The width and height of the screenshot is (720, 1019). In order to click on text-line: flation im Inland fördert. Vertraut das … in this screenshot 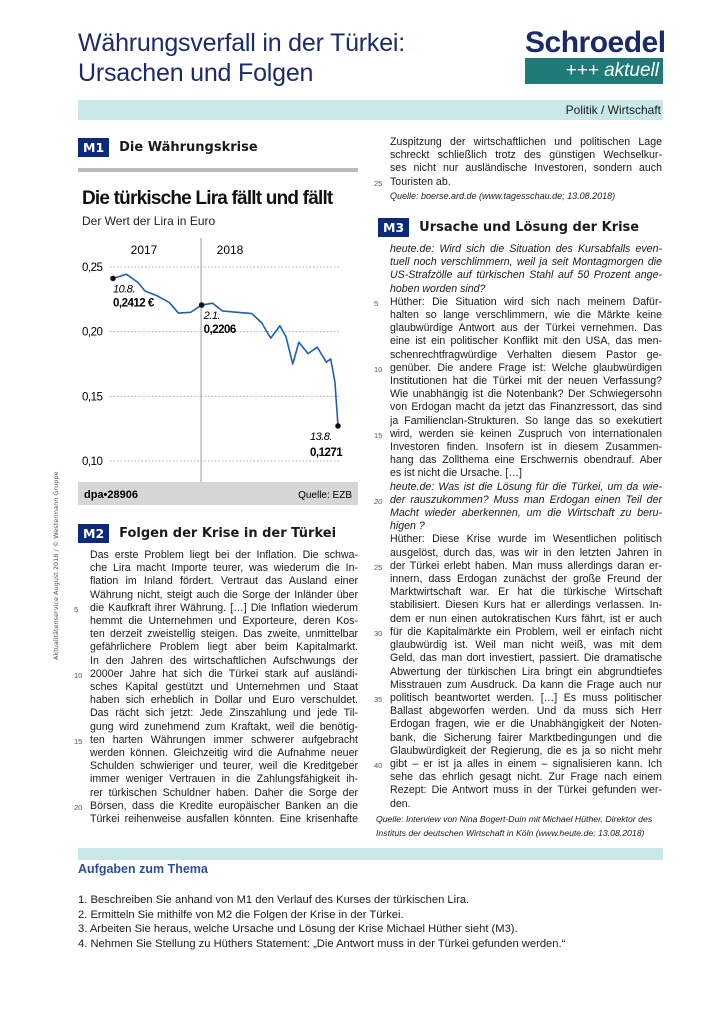, I will do `click(224, 581)`.